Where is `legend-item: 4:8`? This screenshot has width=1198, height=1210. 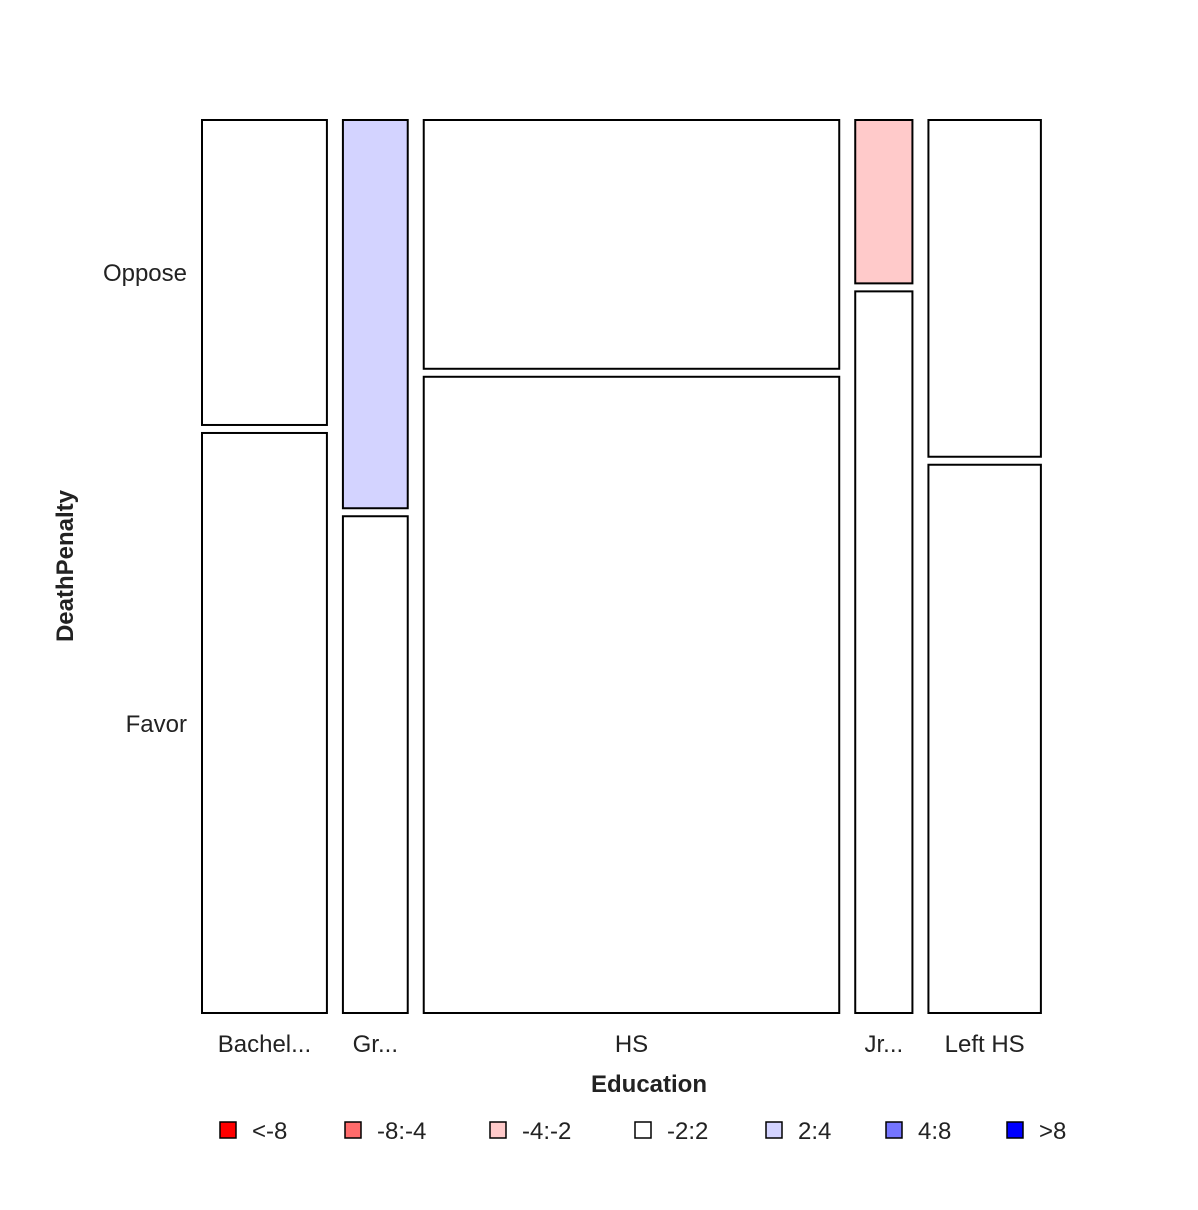 legend-item: 4:8 is located at coordinates (918, 1131).